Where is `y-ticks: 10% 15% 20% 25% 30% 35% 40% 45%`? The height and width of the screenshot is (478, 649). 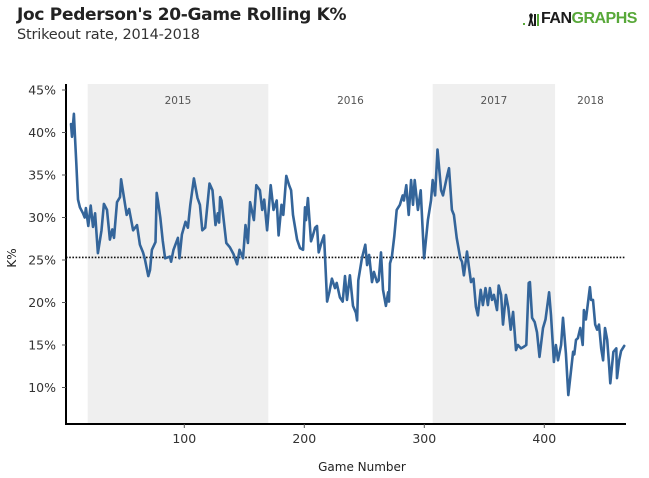
y-ticks: 10% 15% 20% 25% 30% 35% 40% 45% is located at coordinates (47, 239).